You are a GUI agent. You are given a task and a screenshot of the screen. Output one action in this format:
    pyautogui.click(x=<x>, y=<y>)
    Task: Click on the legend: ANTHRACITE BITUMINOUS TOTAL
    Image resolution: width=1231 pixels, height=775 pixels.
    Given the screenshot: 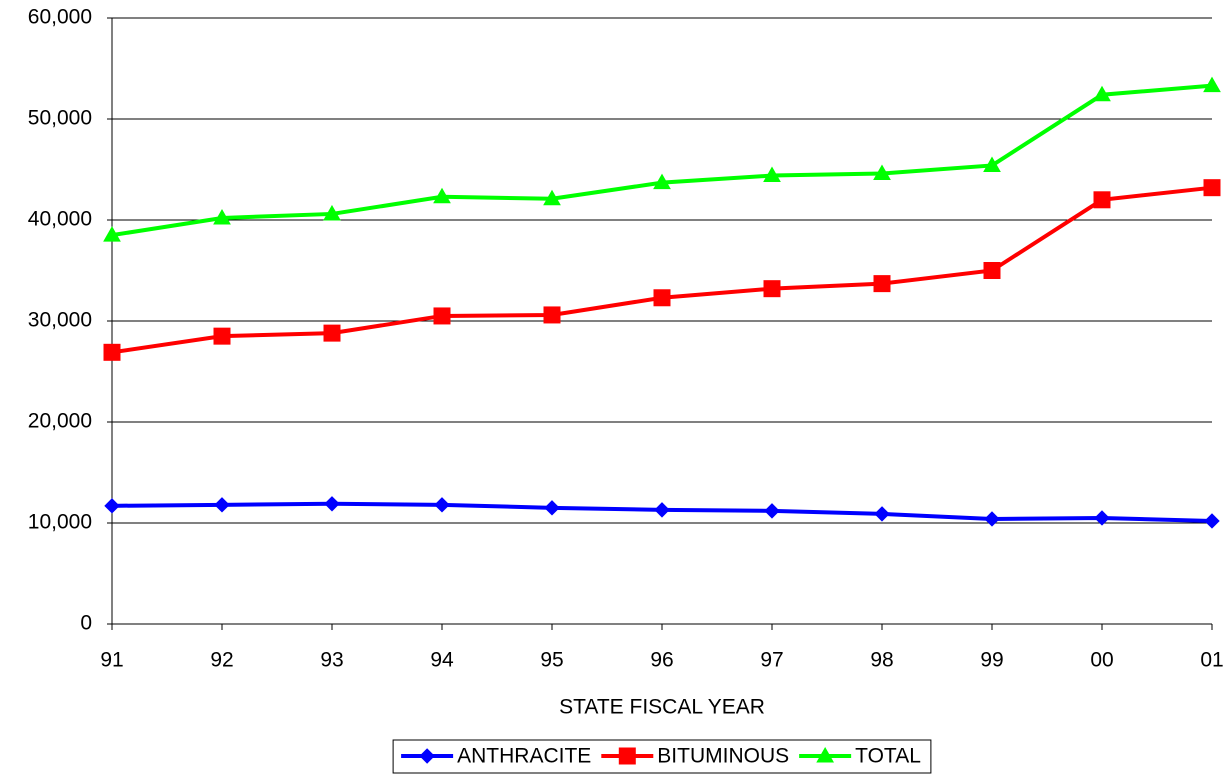 What is the action you would take?
    pyautogui.click(x=662, y=756)
    